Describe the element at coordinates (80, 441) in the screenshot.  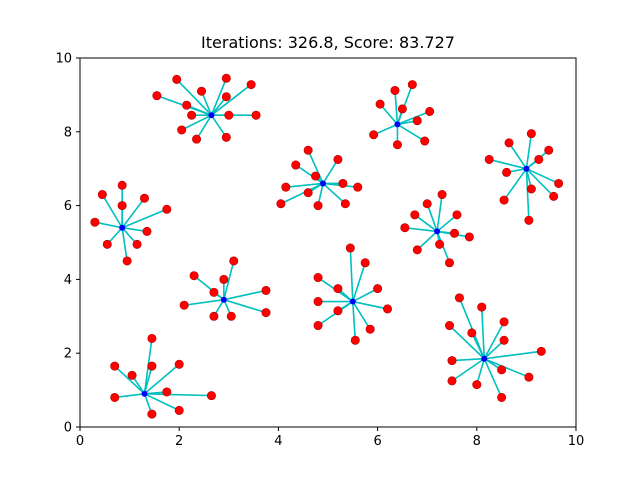
I see `x-tick-label: 0` at that location.